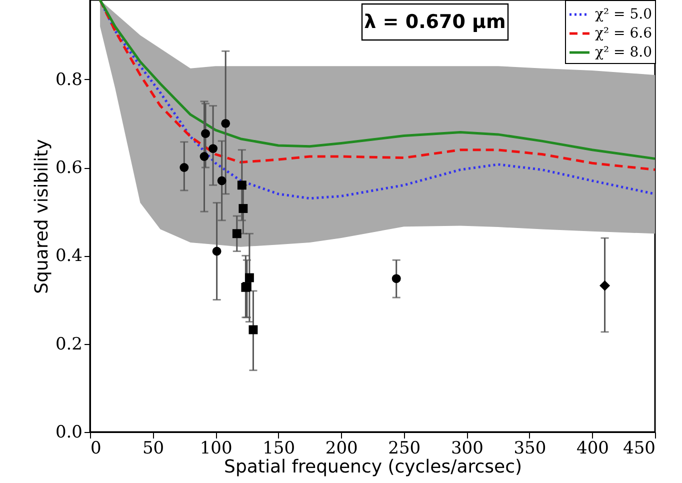 This screenshot has width=682, height=483. What do you see at coordinates (68, 256) in the screenshot?
I see `y-tick-label: 0.4` at bounding box center [68, 256].